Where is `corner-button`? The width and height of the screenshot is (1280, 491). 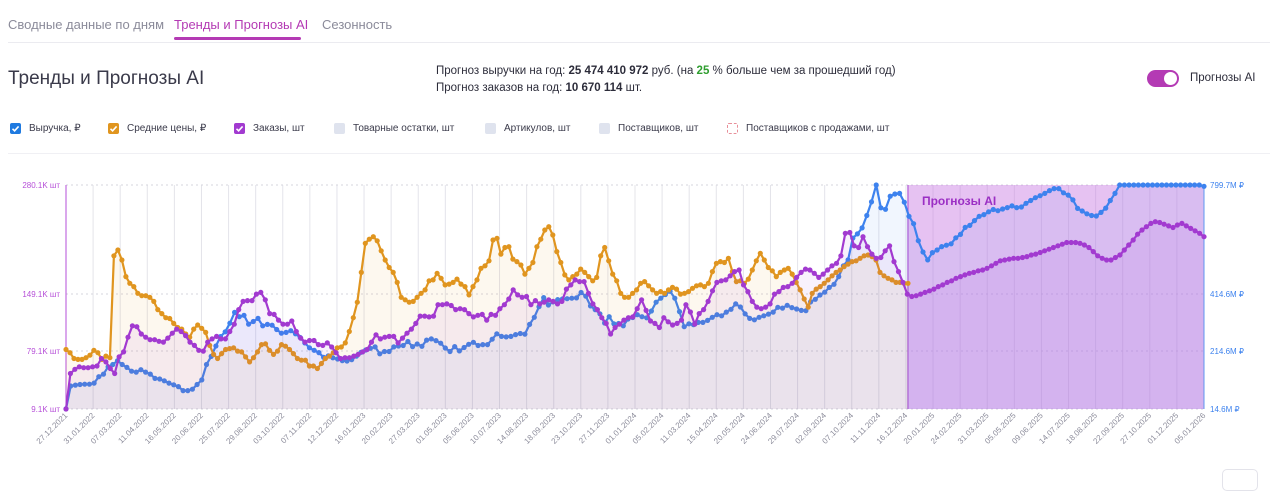
corner-button is located at coordinates (1240, 480).